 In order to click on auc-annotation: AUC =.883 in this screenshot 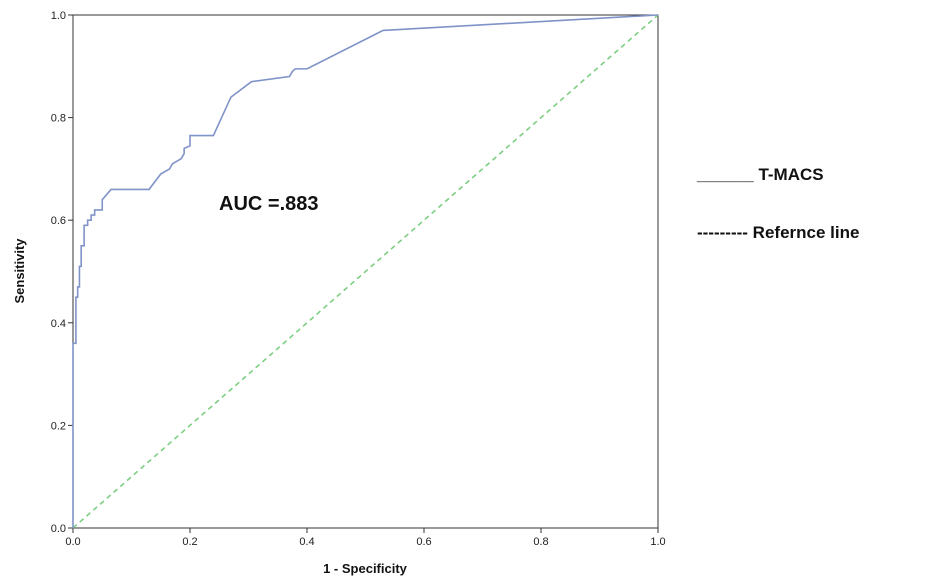, I will do `click(269, 204)`.